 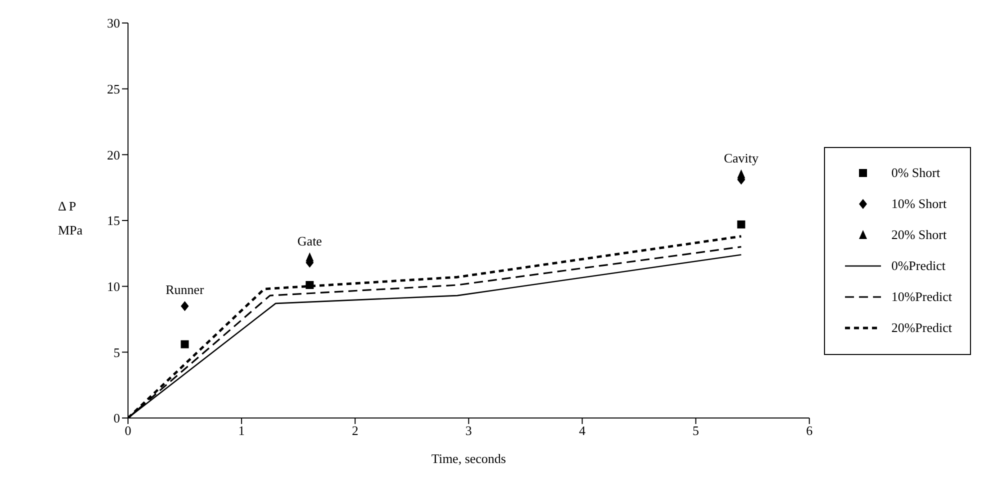 I want to click on legend-label: 10%Predict, so click(x=921, y=297).